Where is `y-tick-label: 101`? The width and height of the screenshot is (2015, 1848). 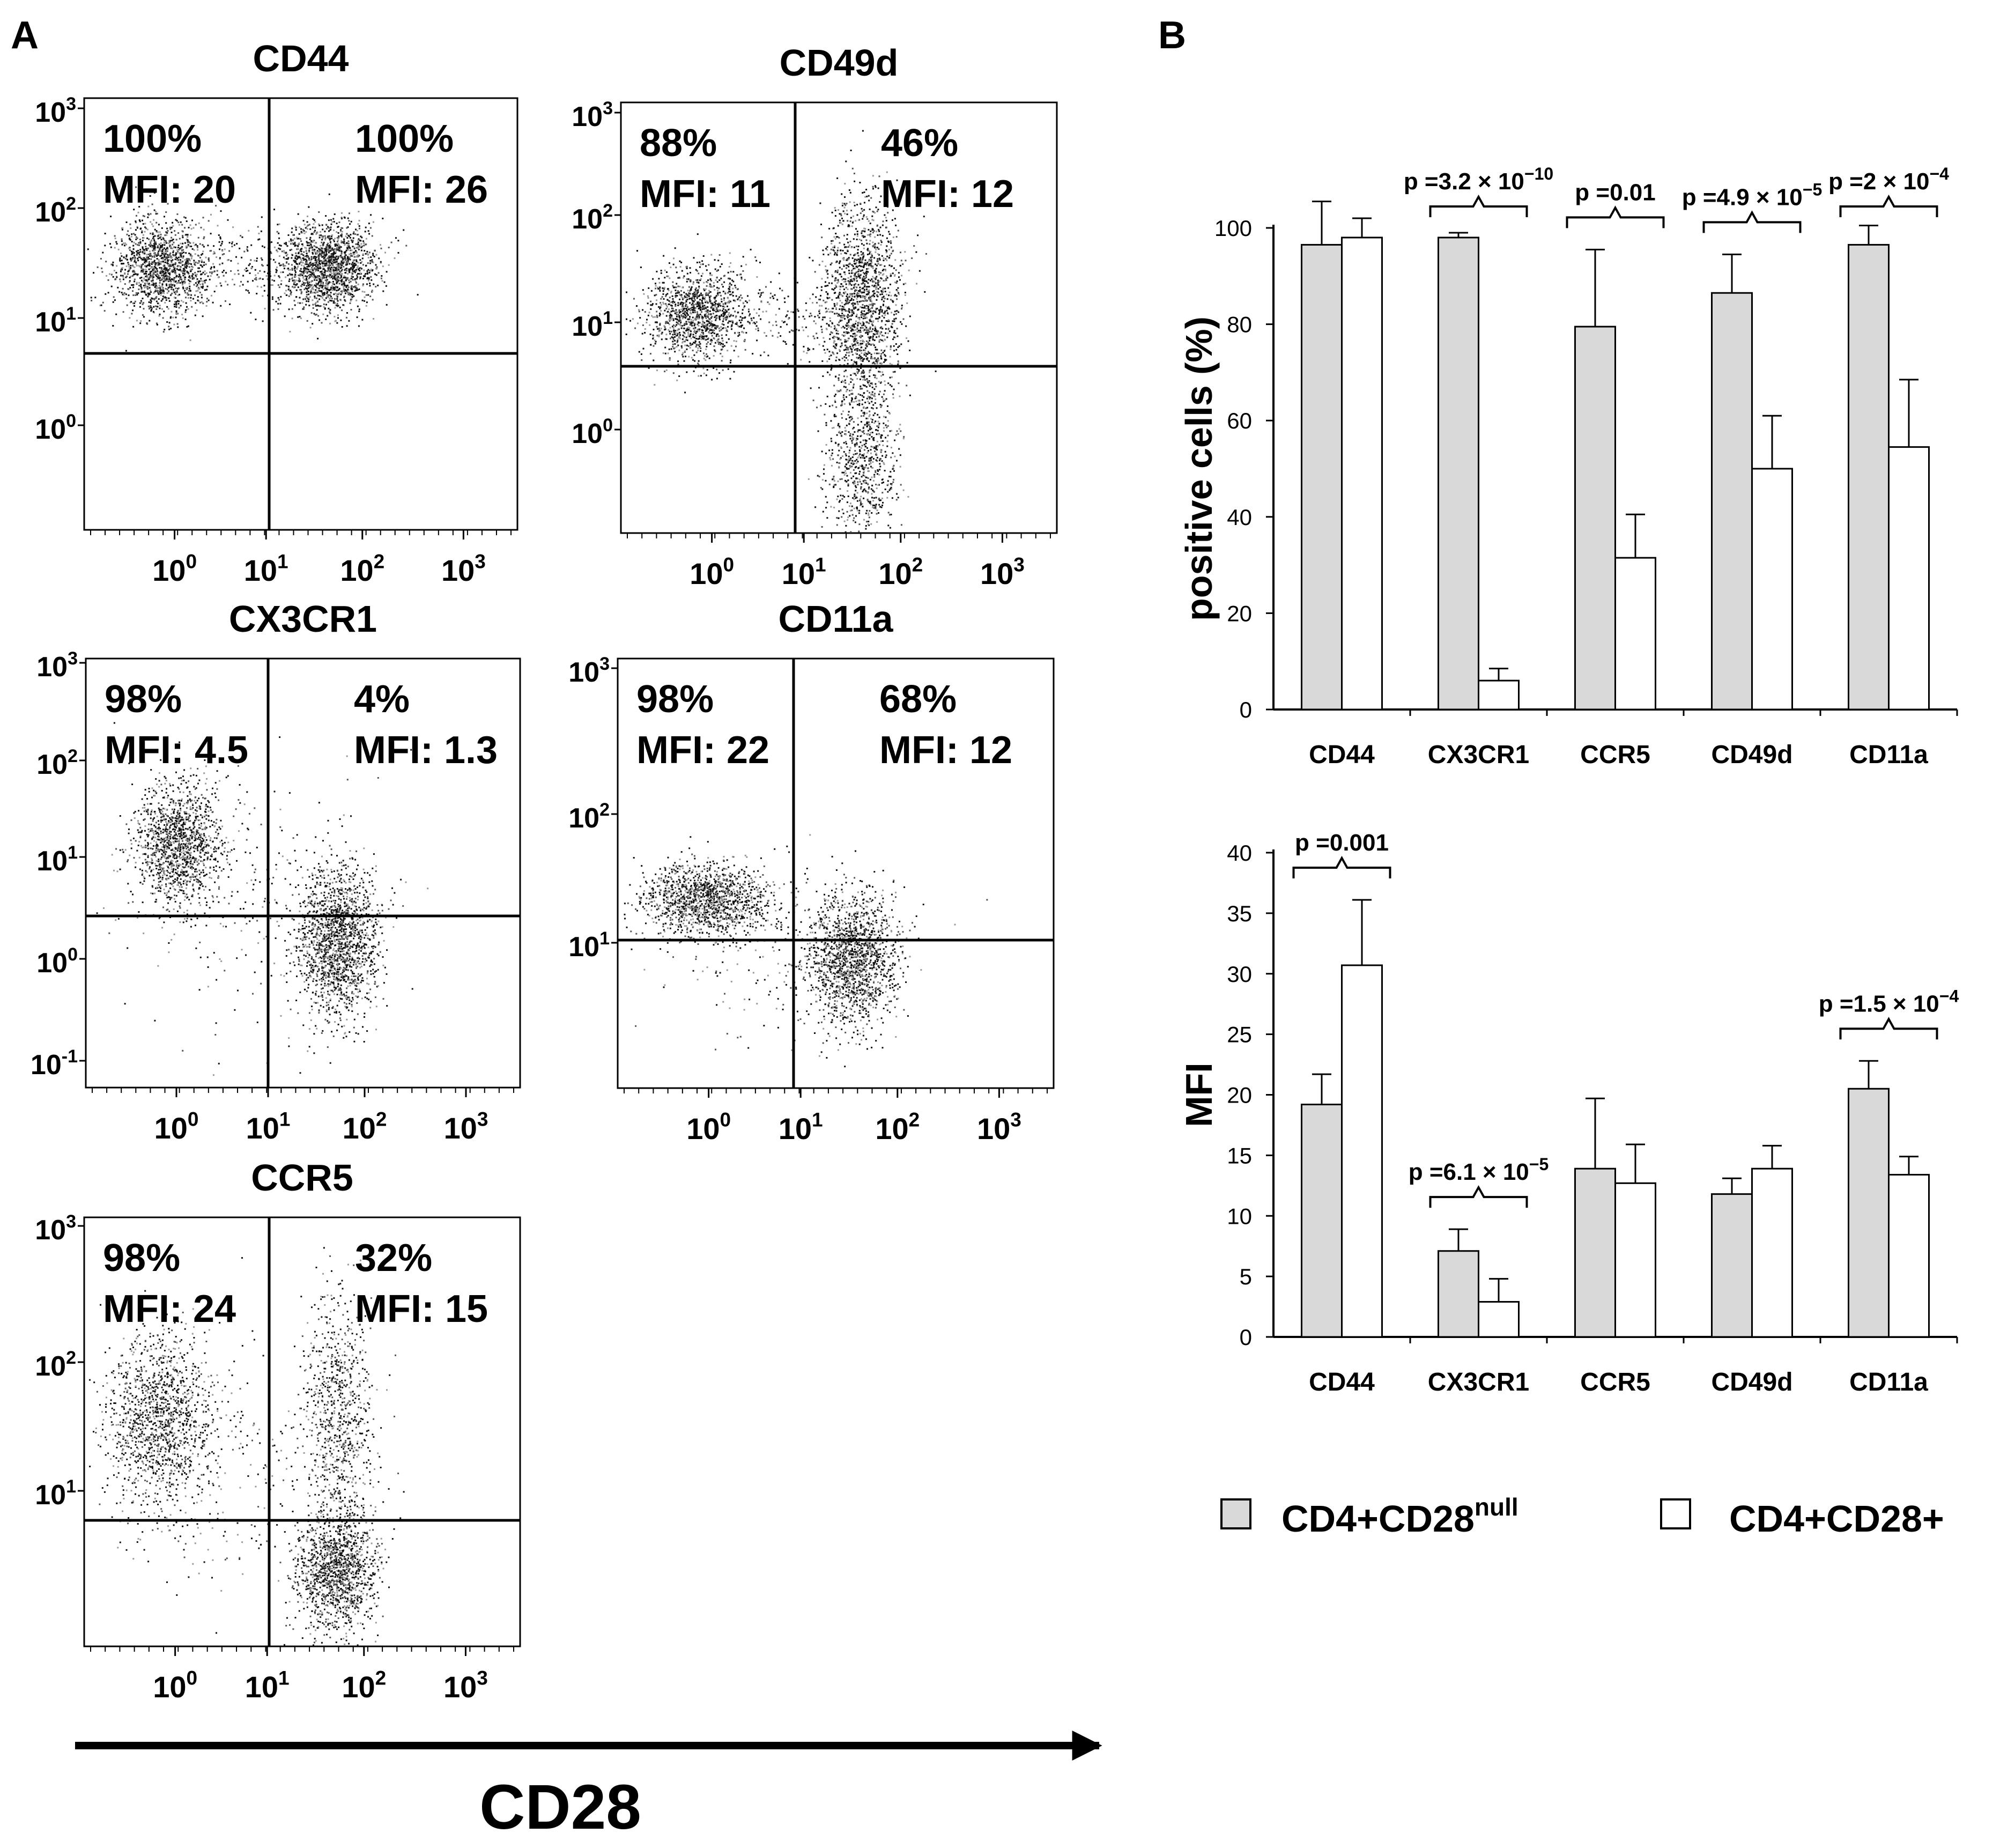 y-tick-label: 101 is located at coordinates (56, 321).